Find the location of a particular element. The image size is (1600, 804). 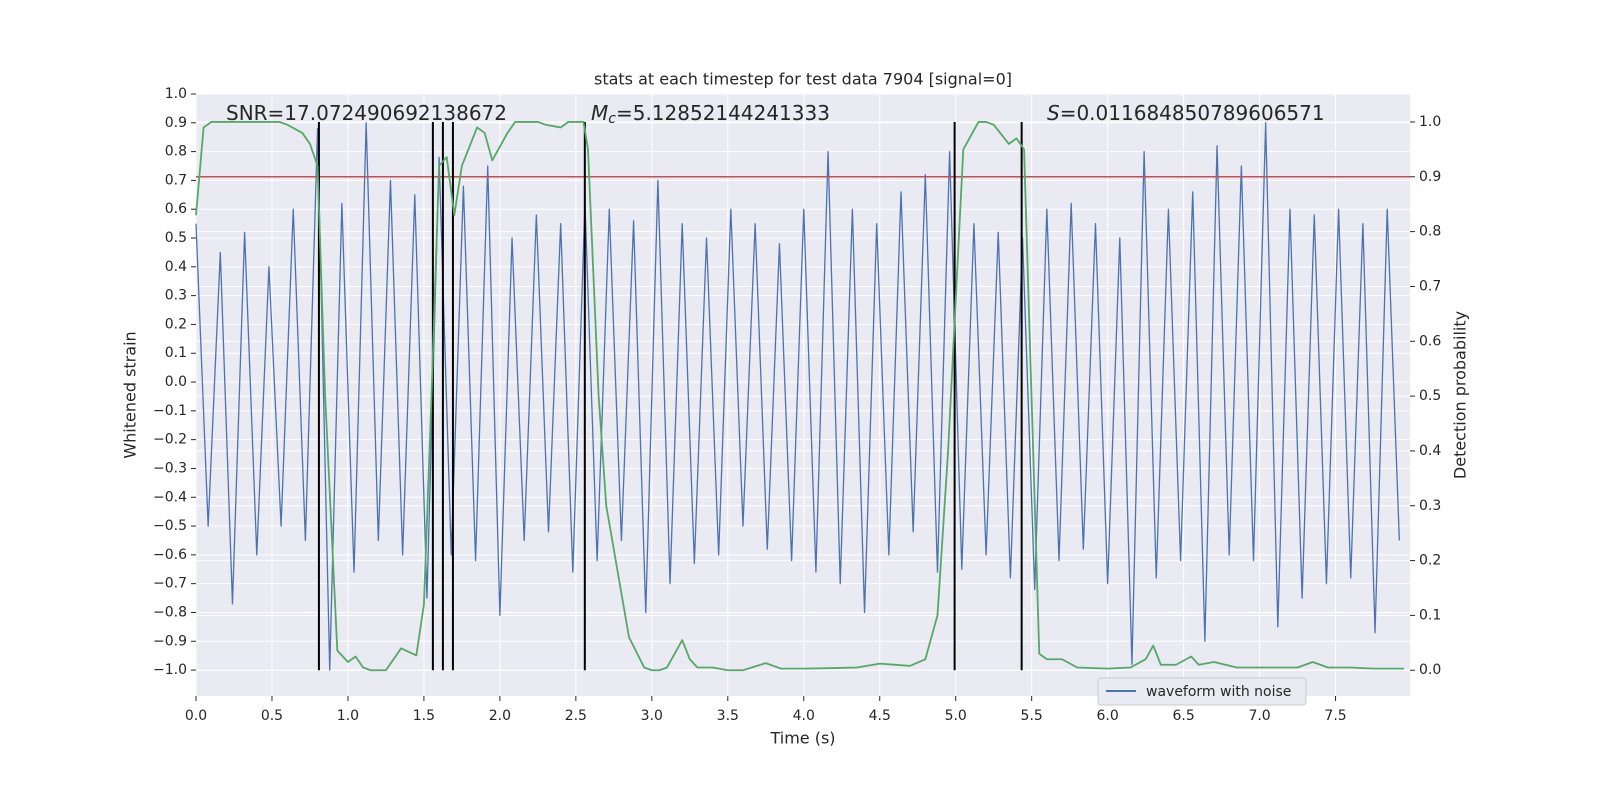

y2-tick-label: 0.5 is located at coordinates (1430, 396).